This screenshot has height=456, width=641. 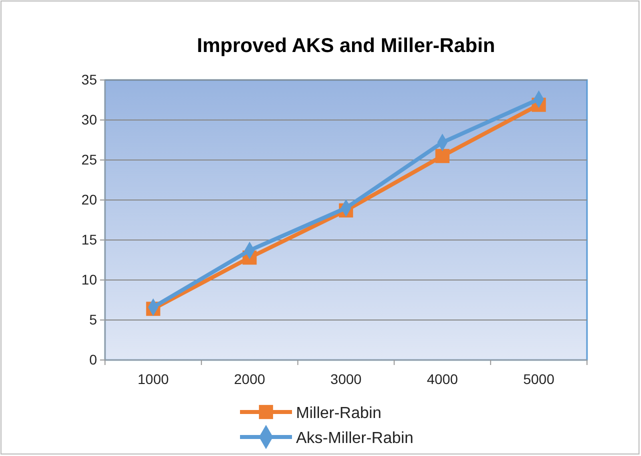 I want to click on x-tick-label: 1000, so click(x=153, y=378).